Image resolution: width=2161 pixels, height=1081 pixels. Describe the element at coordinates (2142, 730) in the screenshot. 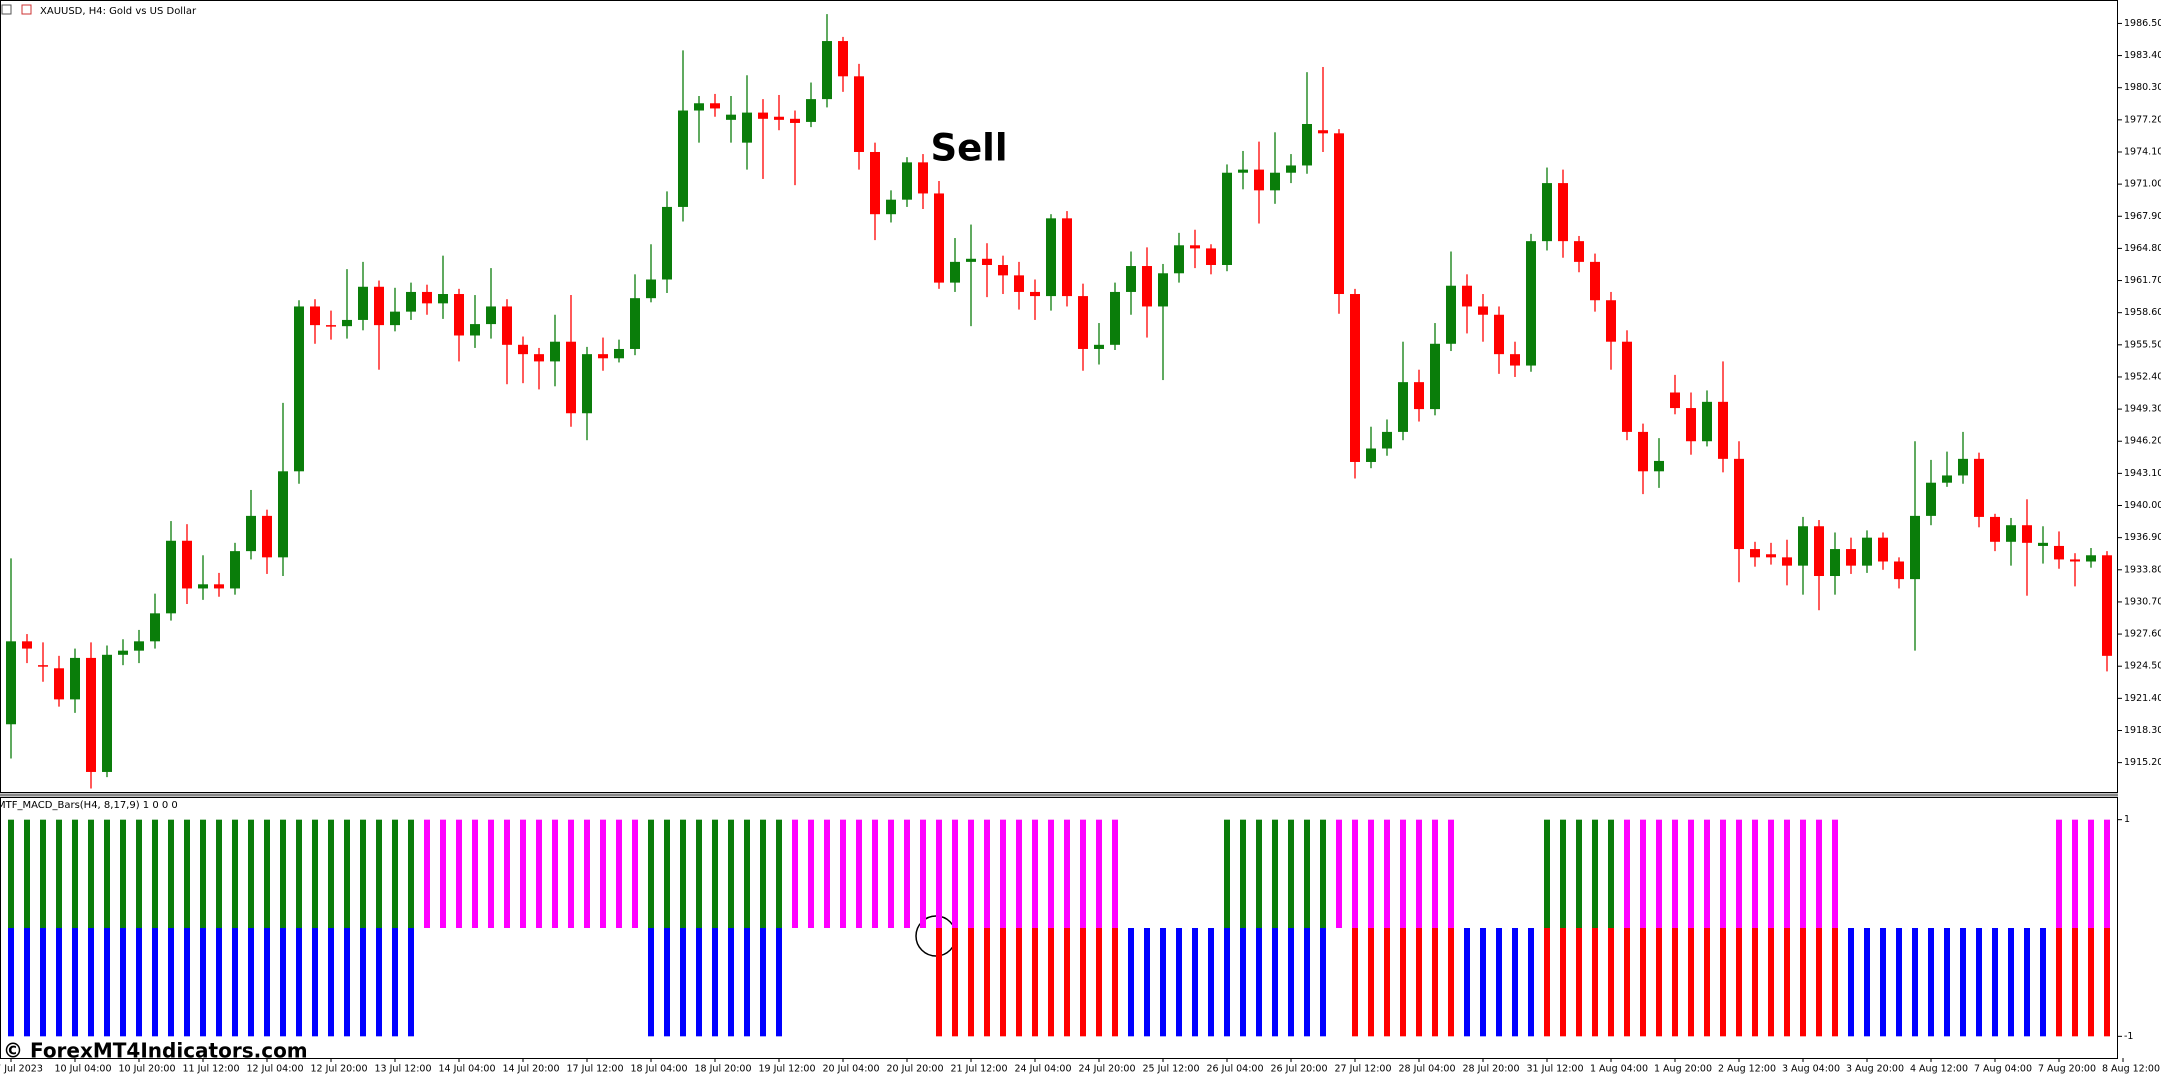

I see `y-tick-label: 1918.30` at that location.